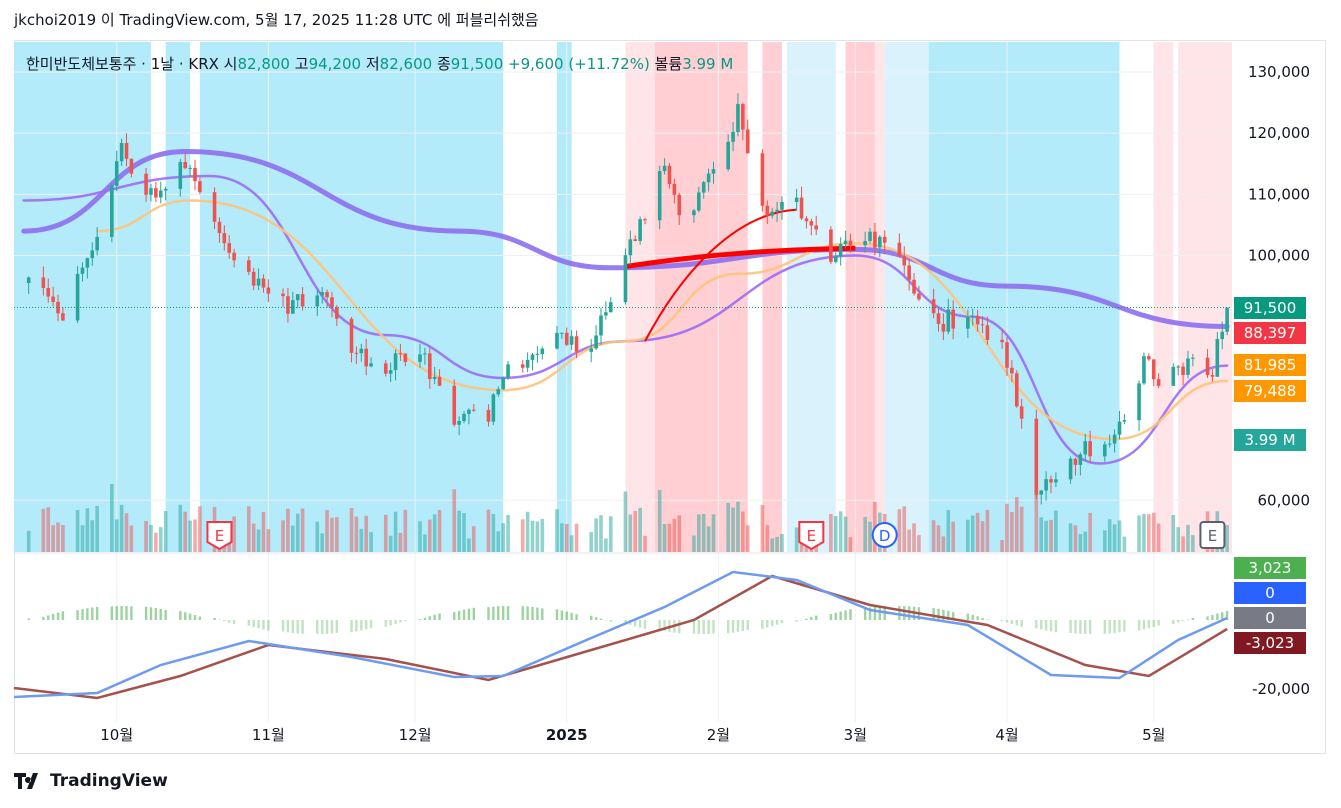  Describe the element at coordinates (579, 64) in the screenshot. I see `change-value: +9,600 (+11.72%)` at that location.